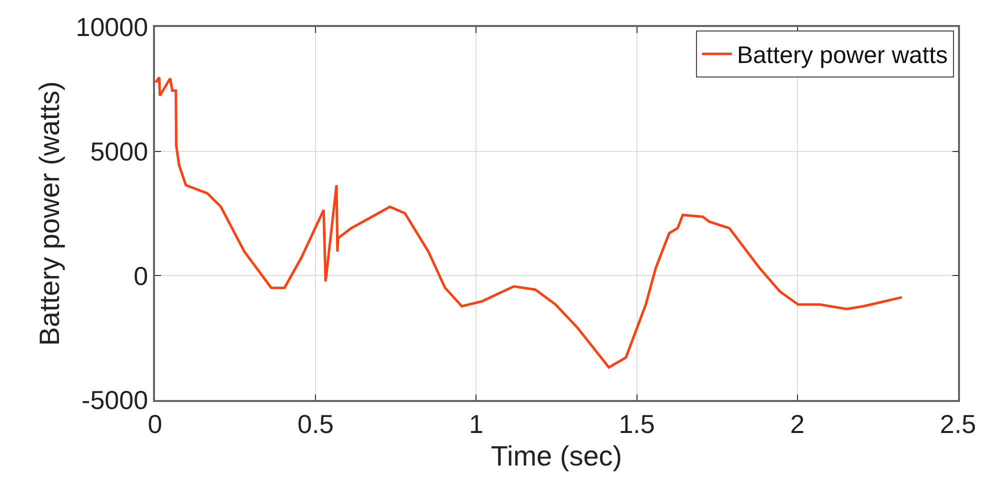 The width and height of the screenshot is (988, 500). I want to click on x-tick-label: 2, so click(797, 423).